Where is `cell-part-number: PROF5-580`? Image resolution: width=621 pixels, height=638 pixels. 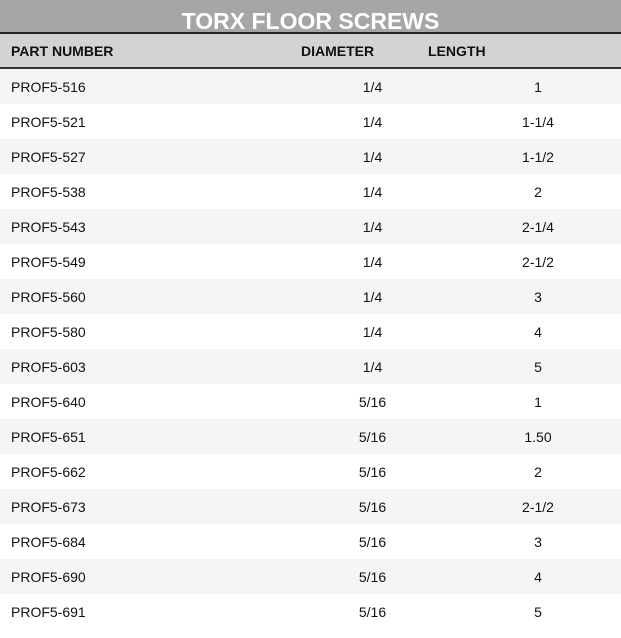 cell-part-number: PROF5-580 is located at coordinates (48, 331).